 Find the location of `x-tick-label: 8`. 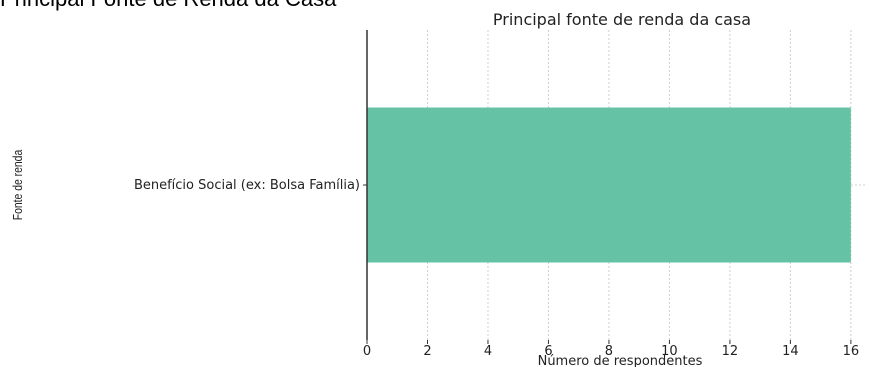

x-tick-label: 8 is located at coordinates (609, 351).